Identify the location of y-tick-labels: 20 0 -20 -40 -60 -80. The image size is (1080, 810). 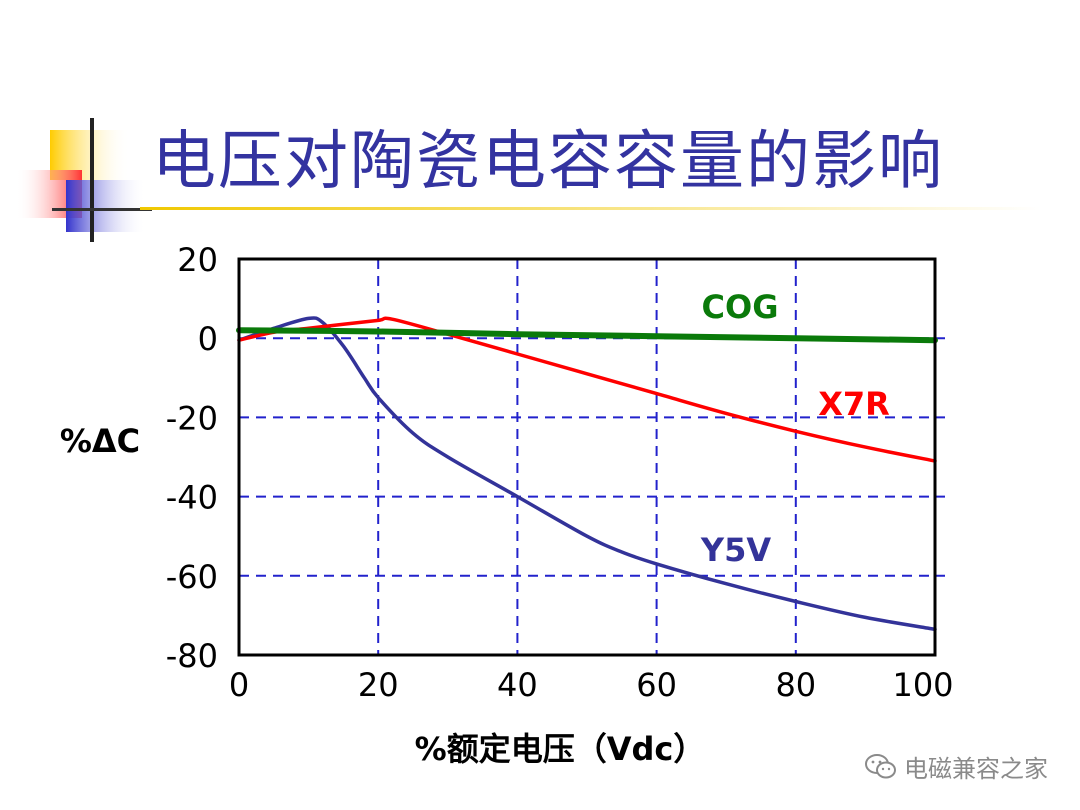
(192, 458).